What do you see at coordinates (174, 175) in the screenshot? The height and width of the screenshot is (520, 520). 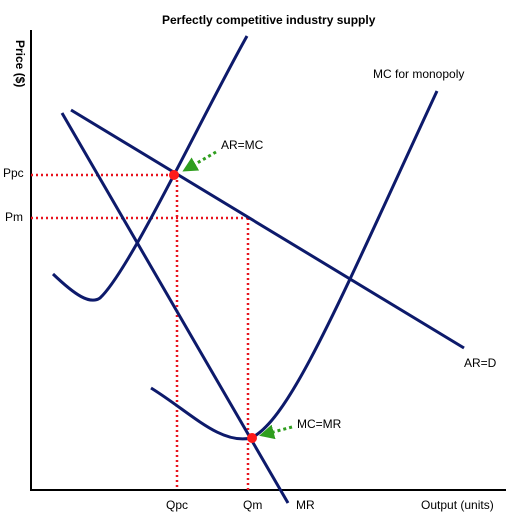 I see `ar-mc-point` at bounding box center [174, 175].